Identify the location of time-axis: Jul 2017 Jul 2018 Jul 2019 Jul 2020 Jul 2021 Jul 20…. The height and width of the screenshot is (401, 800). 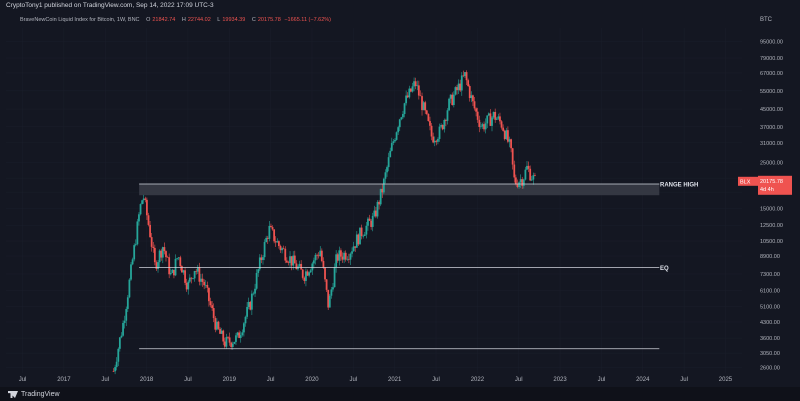
(376, 380).